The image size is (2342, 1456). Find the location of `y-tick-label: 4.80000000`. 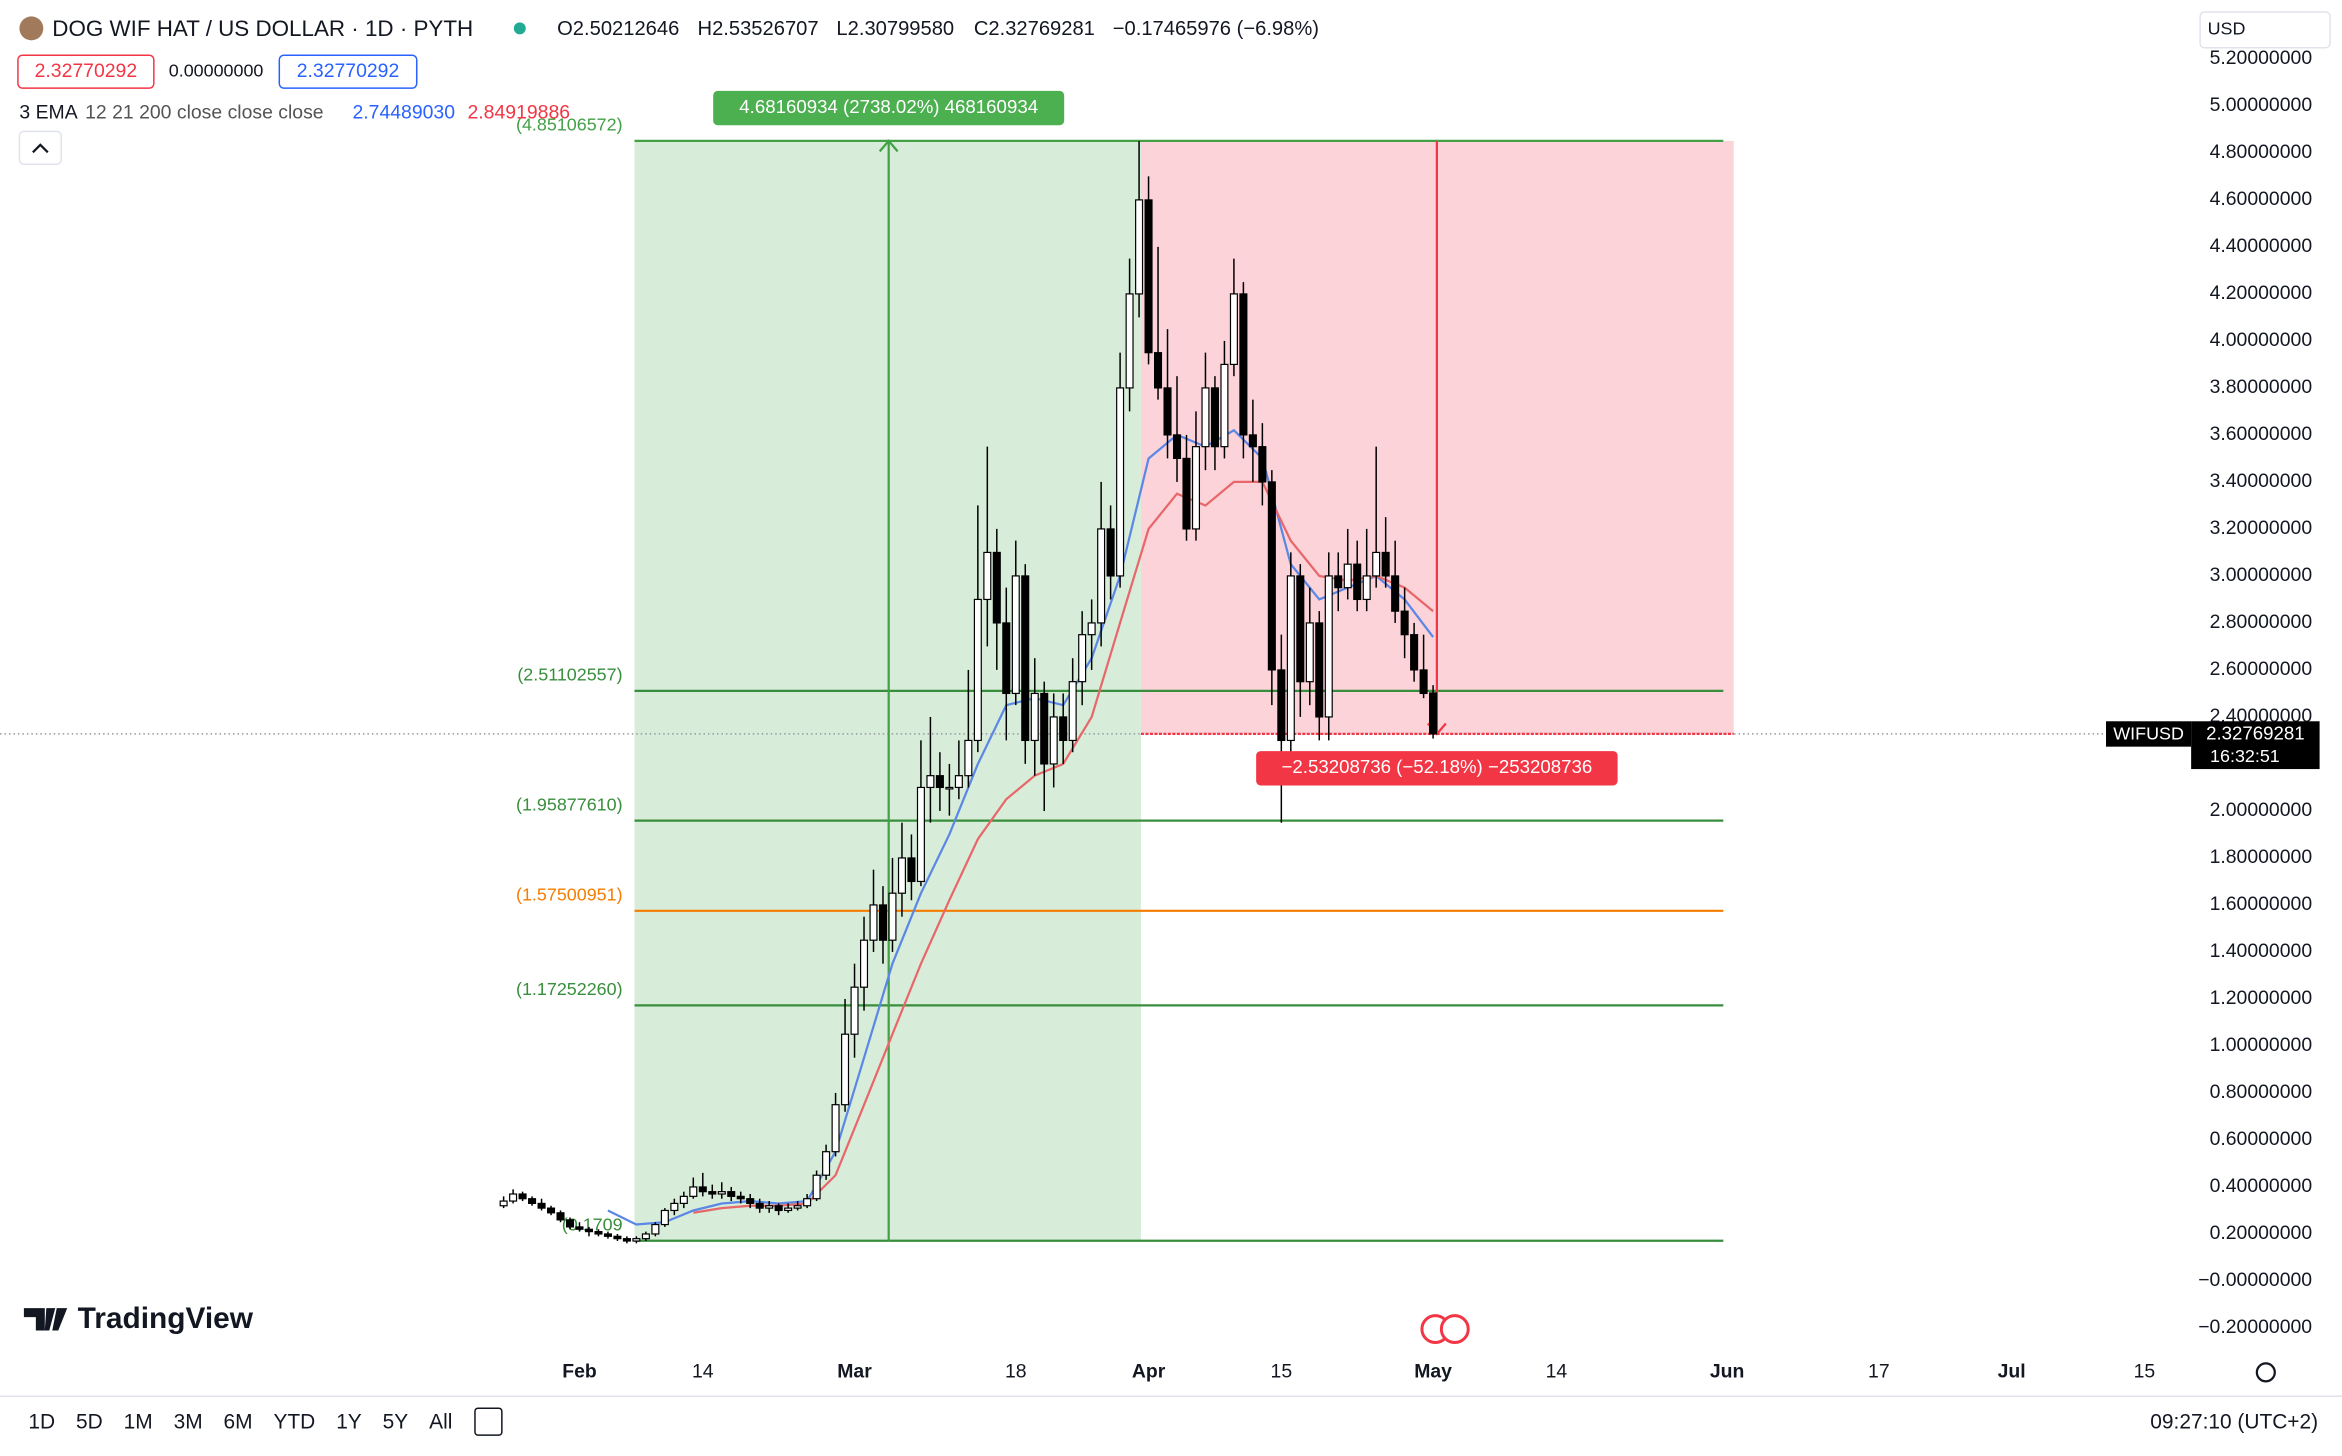

y-tick-label: 4.80000000 is located at coordinates (2261, 152).